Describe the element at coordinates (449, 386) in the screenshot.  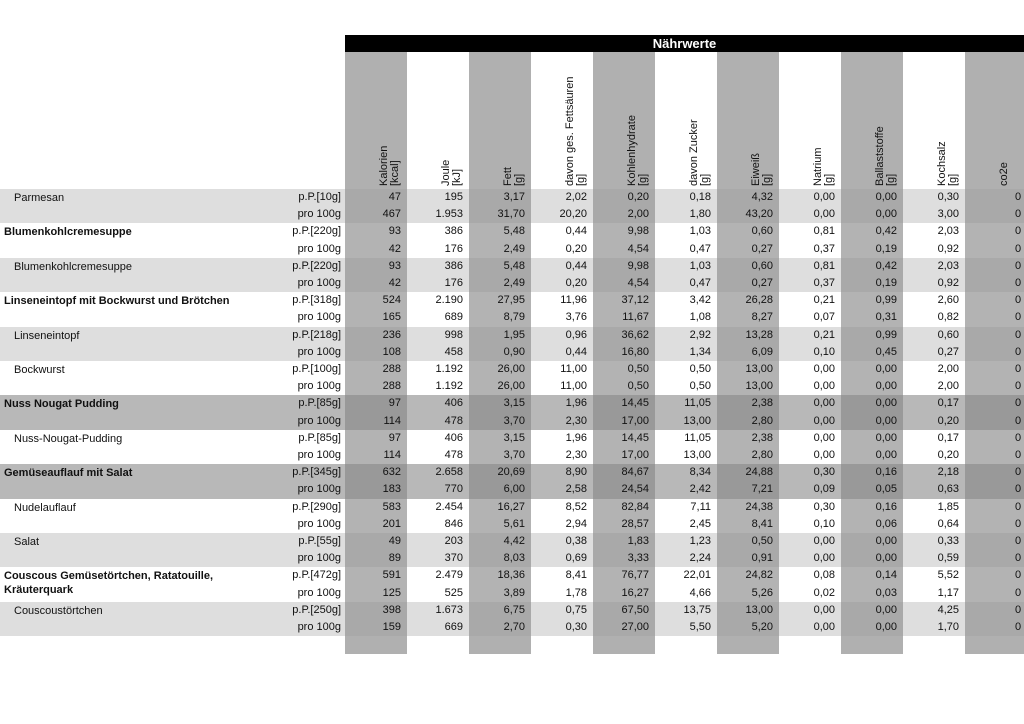
I see `cell-value: 1.192` at that location.